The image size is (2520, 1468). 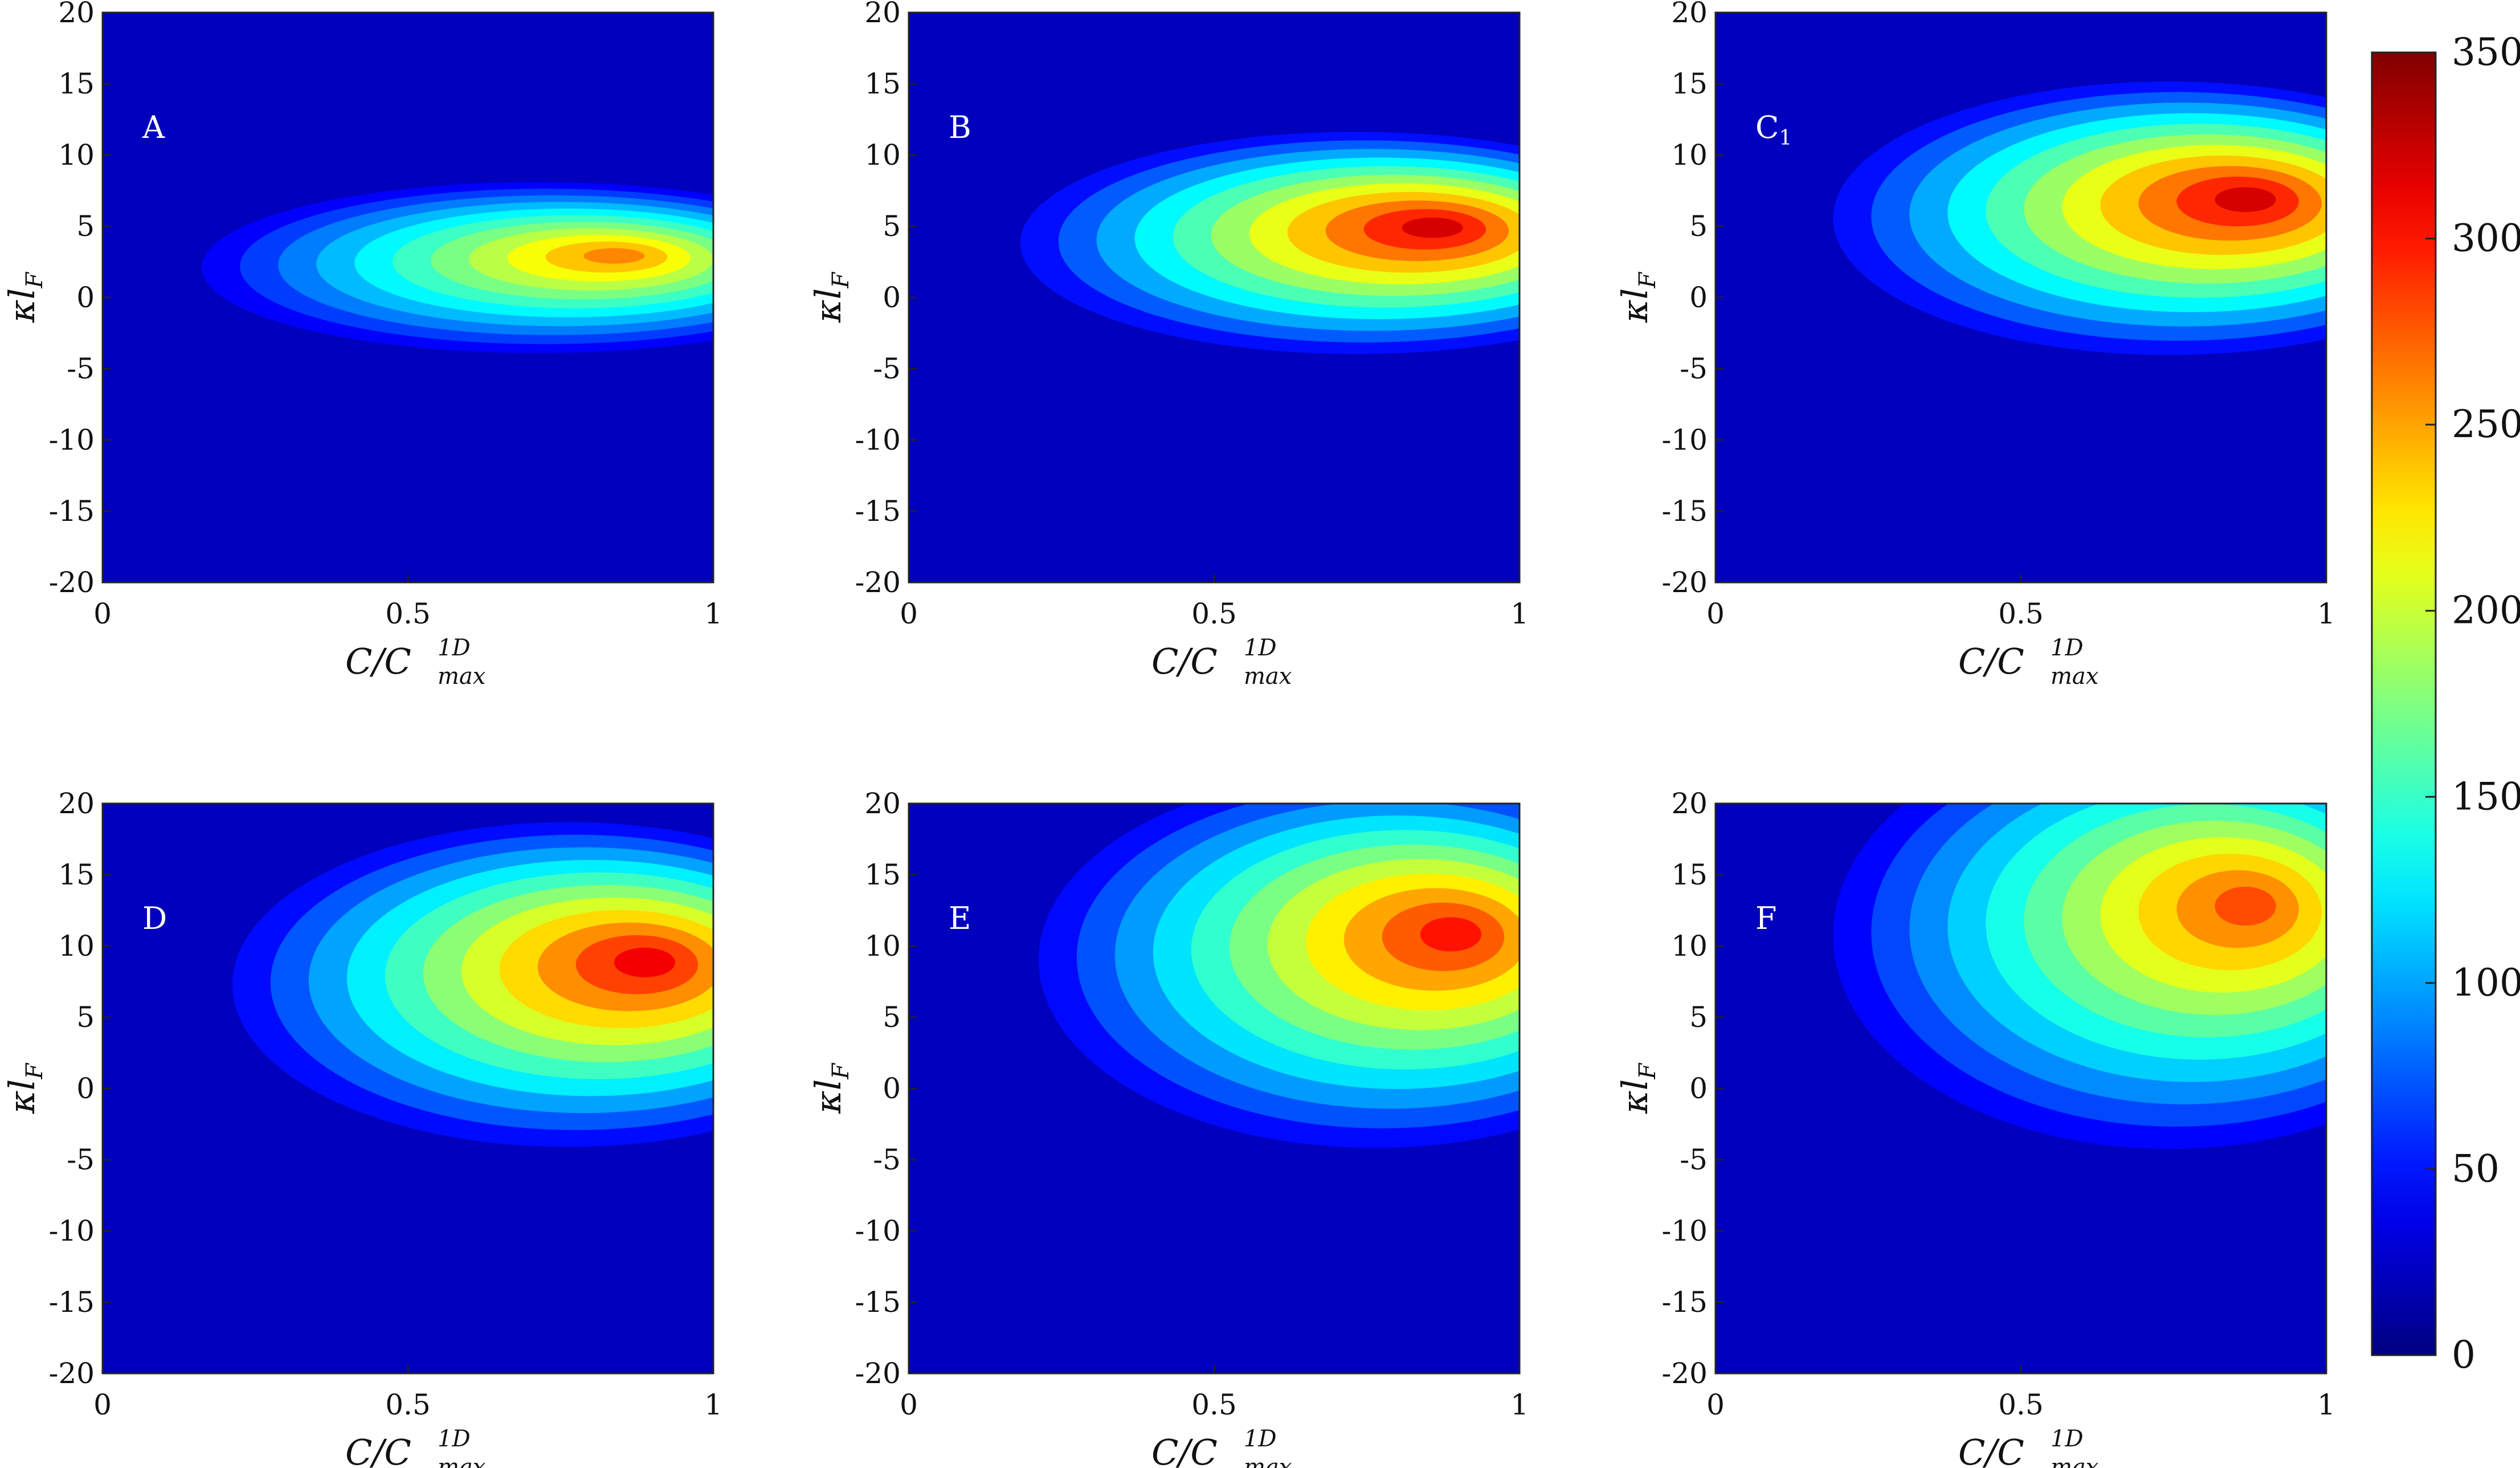 I want to click on panel-label: D, so click(x=154, y=918).